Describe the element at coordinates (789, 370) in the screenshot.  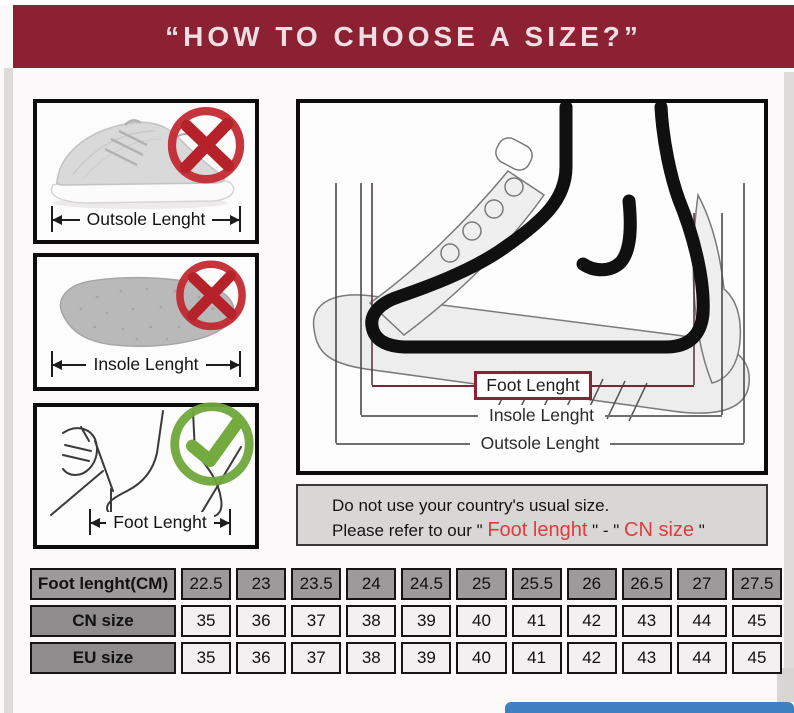
I see `right-margin-strip` at that location.